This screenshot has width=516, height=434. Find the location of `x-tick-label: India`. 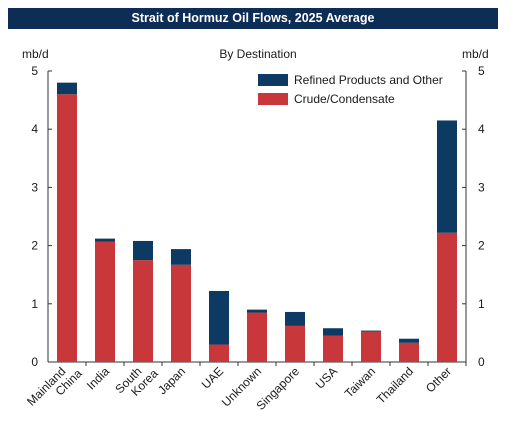

x-tick-label: India is located at coordinates (98, 378).